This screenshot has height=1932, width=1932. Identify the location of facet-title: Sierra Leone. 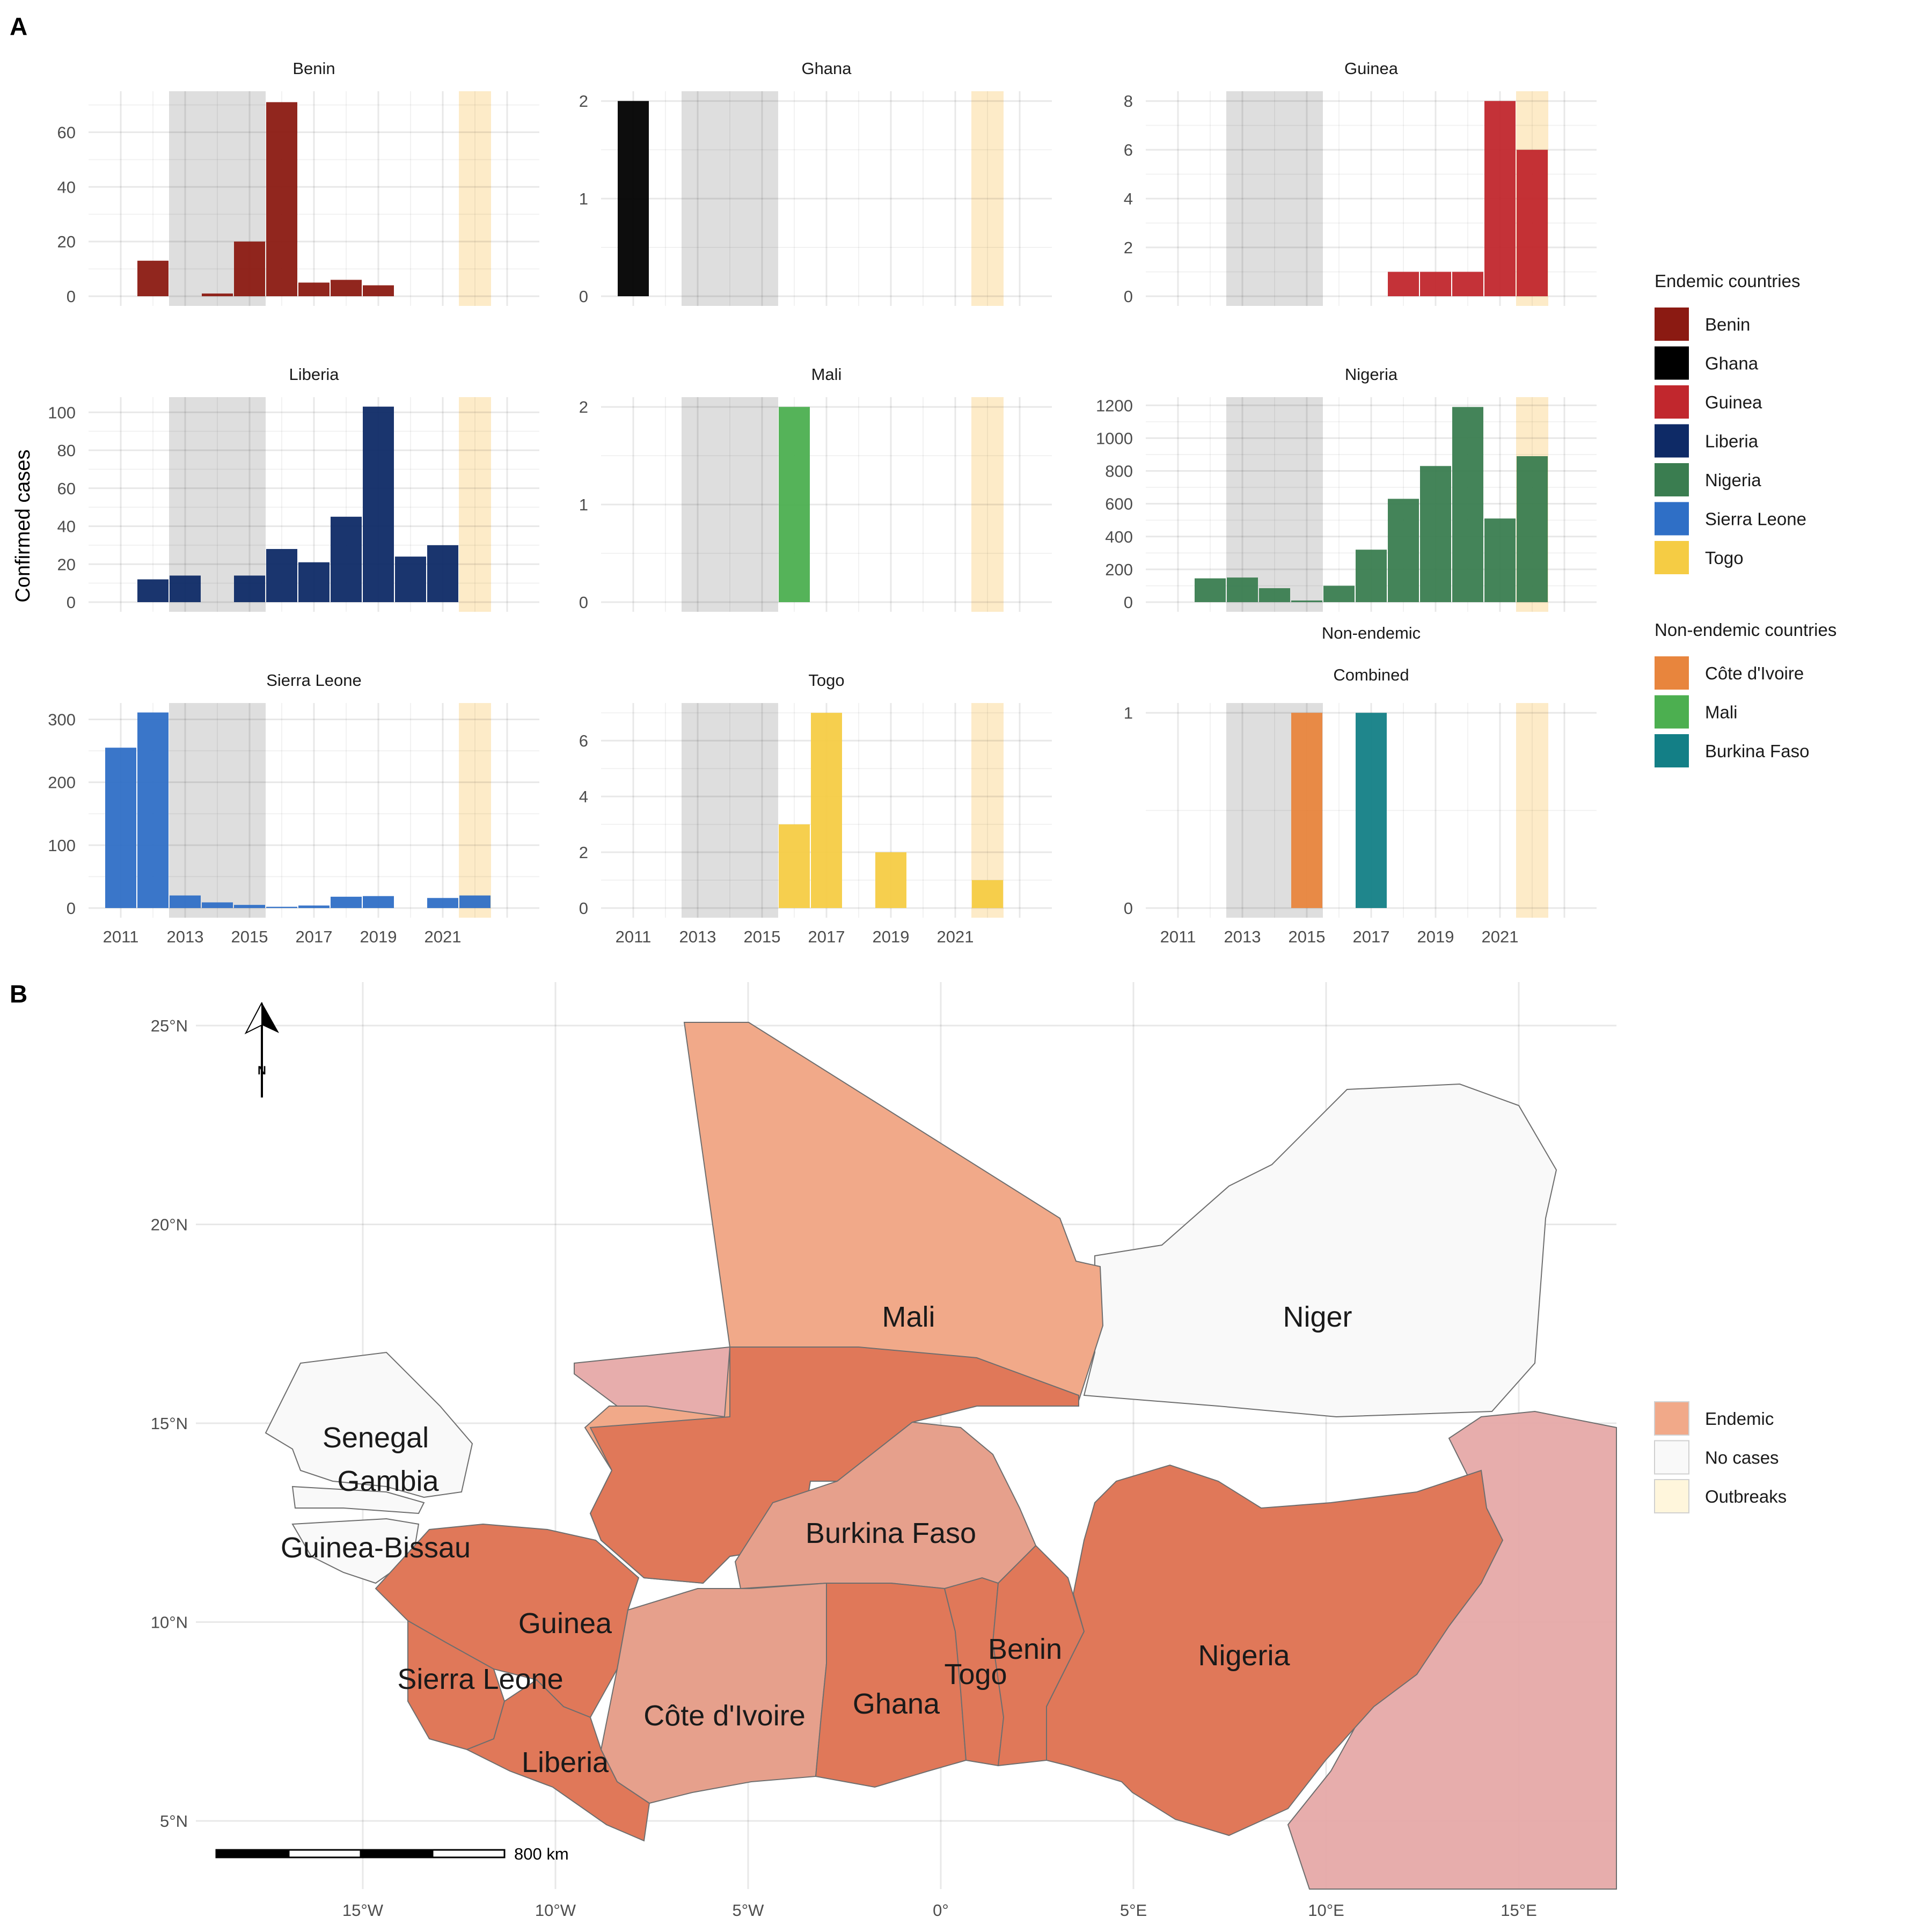
(314, 680).